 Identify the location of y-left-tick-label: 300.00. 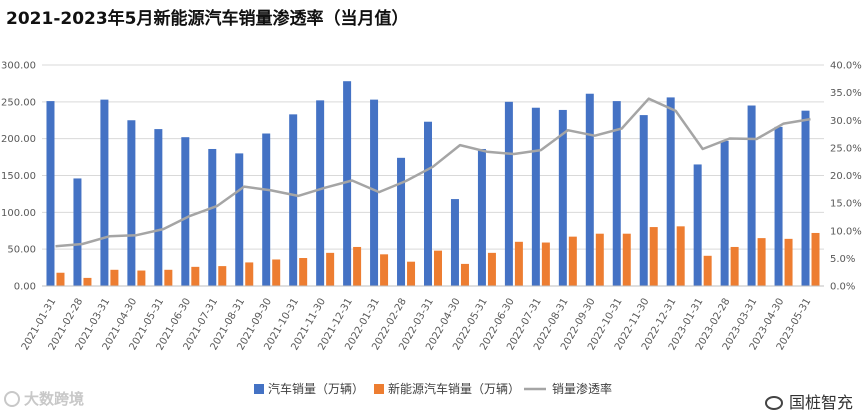
(18, 66).